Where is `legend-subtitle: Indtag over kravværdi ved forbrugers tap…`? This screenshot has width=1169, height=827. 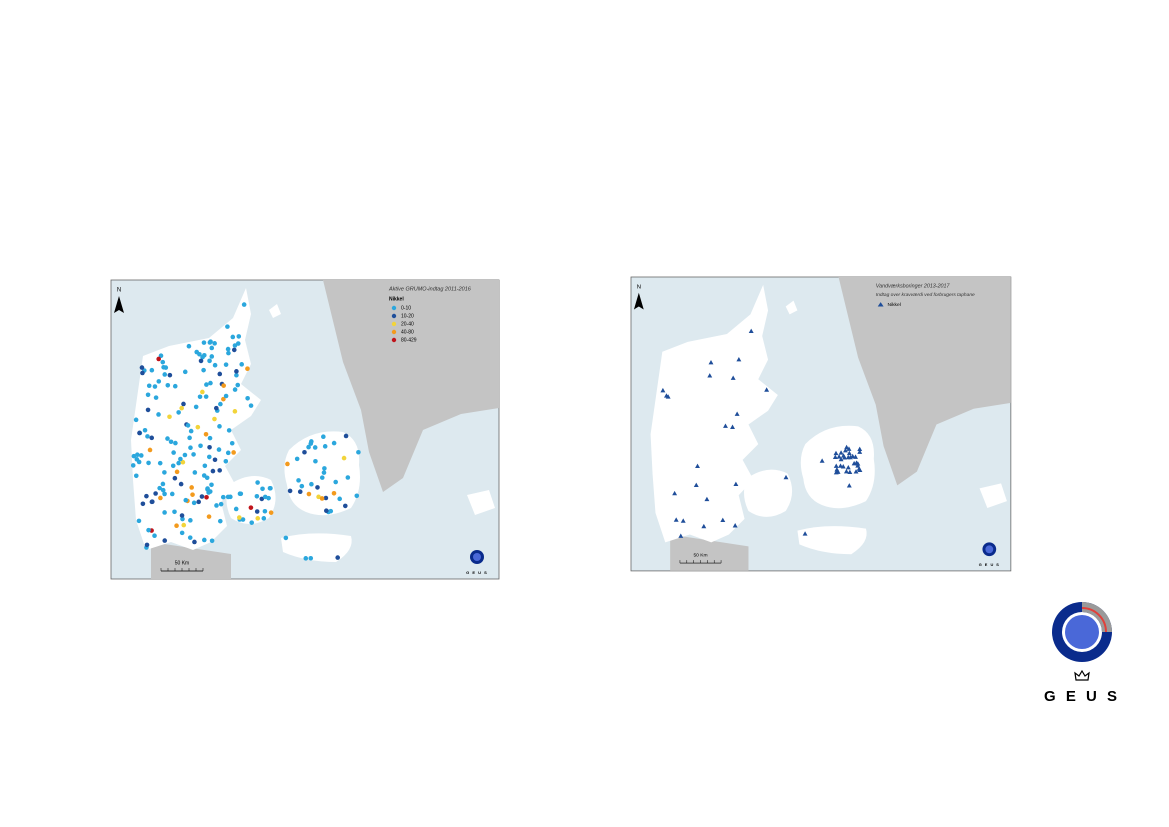
legend-subtitle: Indtag over kravværdi ved forbrugers tap… is located at coordinates (925, 295).